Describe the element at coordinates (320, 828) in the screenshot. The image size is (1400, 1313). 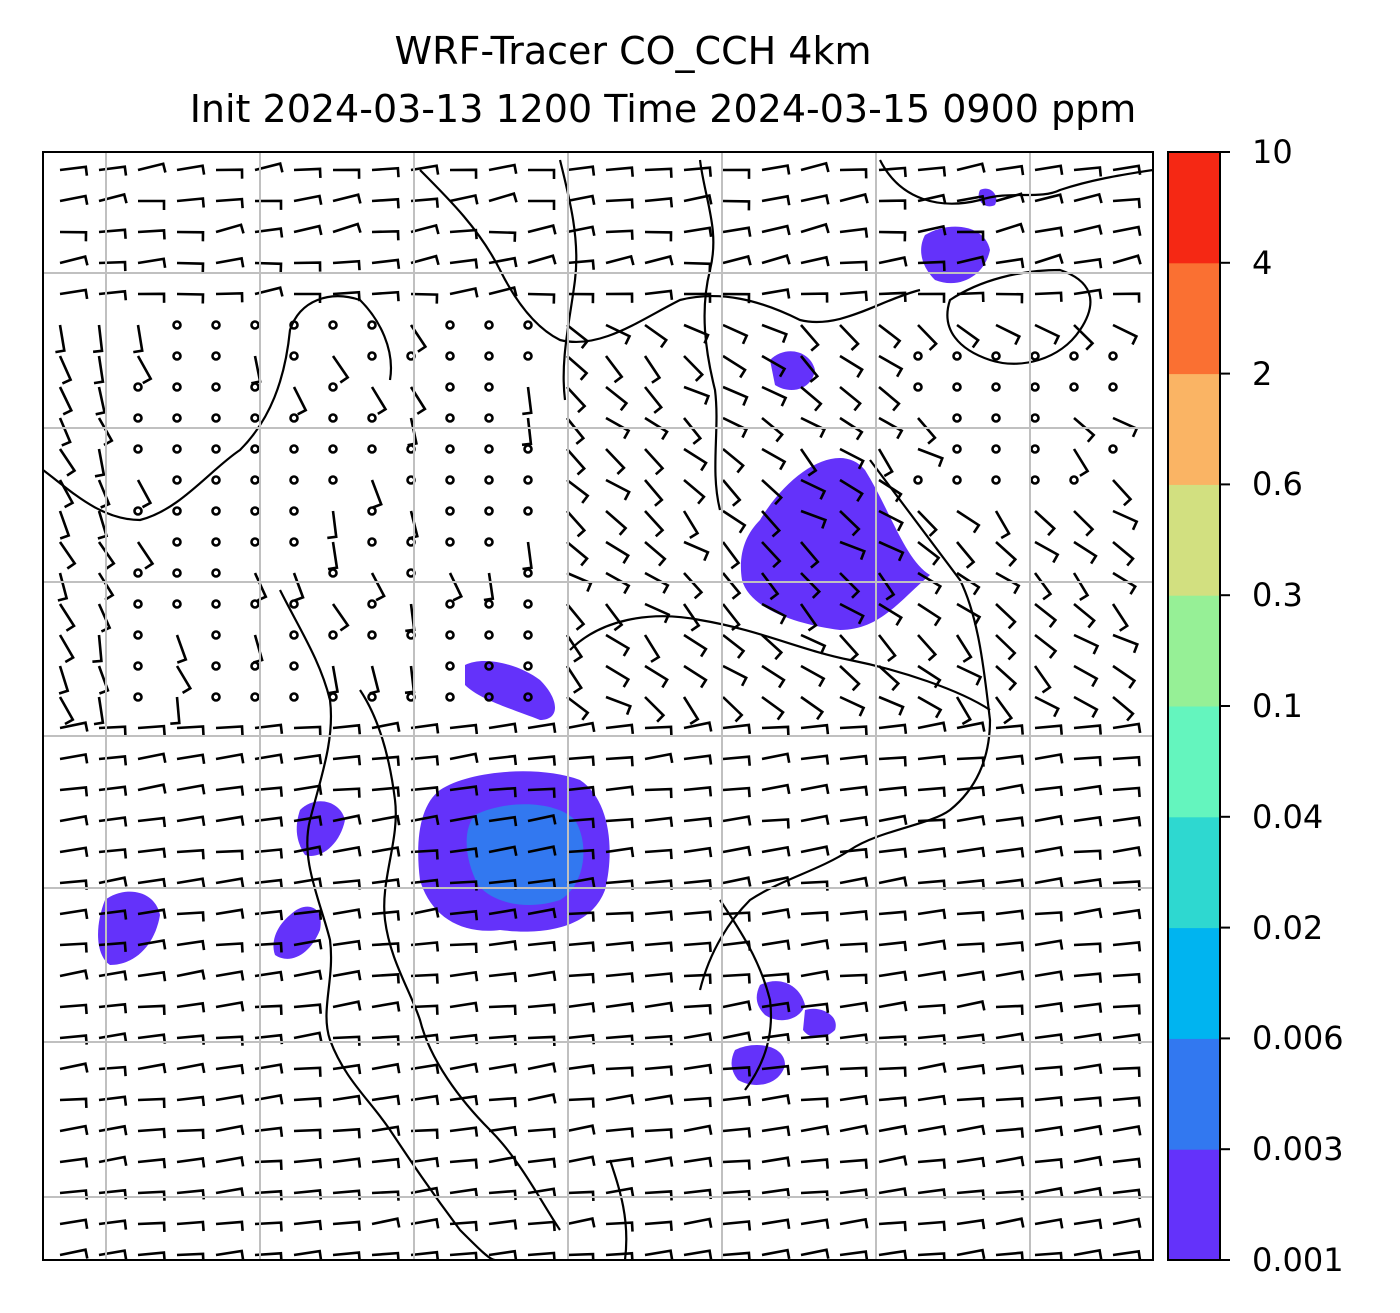
I see `plume-coast` at that location.